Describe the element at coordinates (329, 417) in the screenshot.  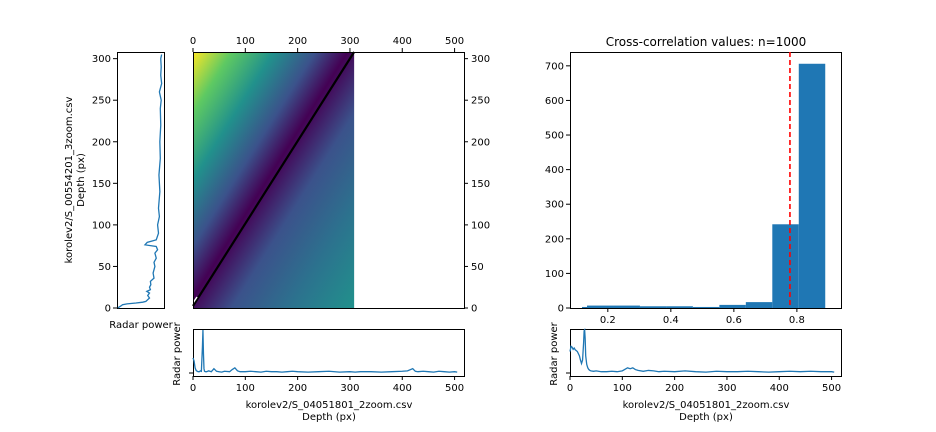
I see `bottom-left-xlabel-line2: Depth (px)` at that location.